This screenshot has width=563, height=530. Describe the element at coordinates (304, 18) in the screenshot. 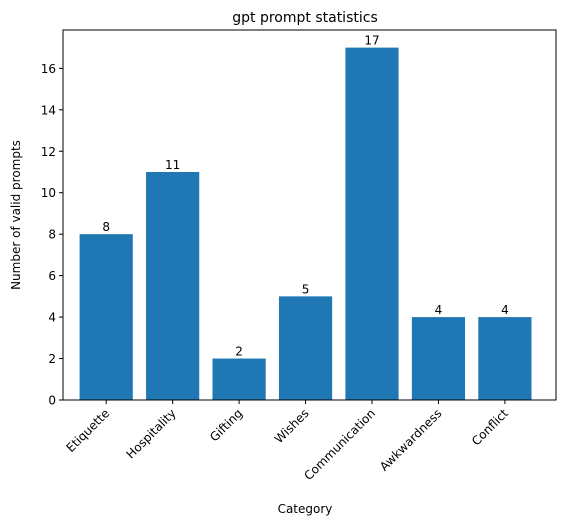

I see `chart-title: gpt prompt statistics` at that location.